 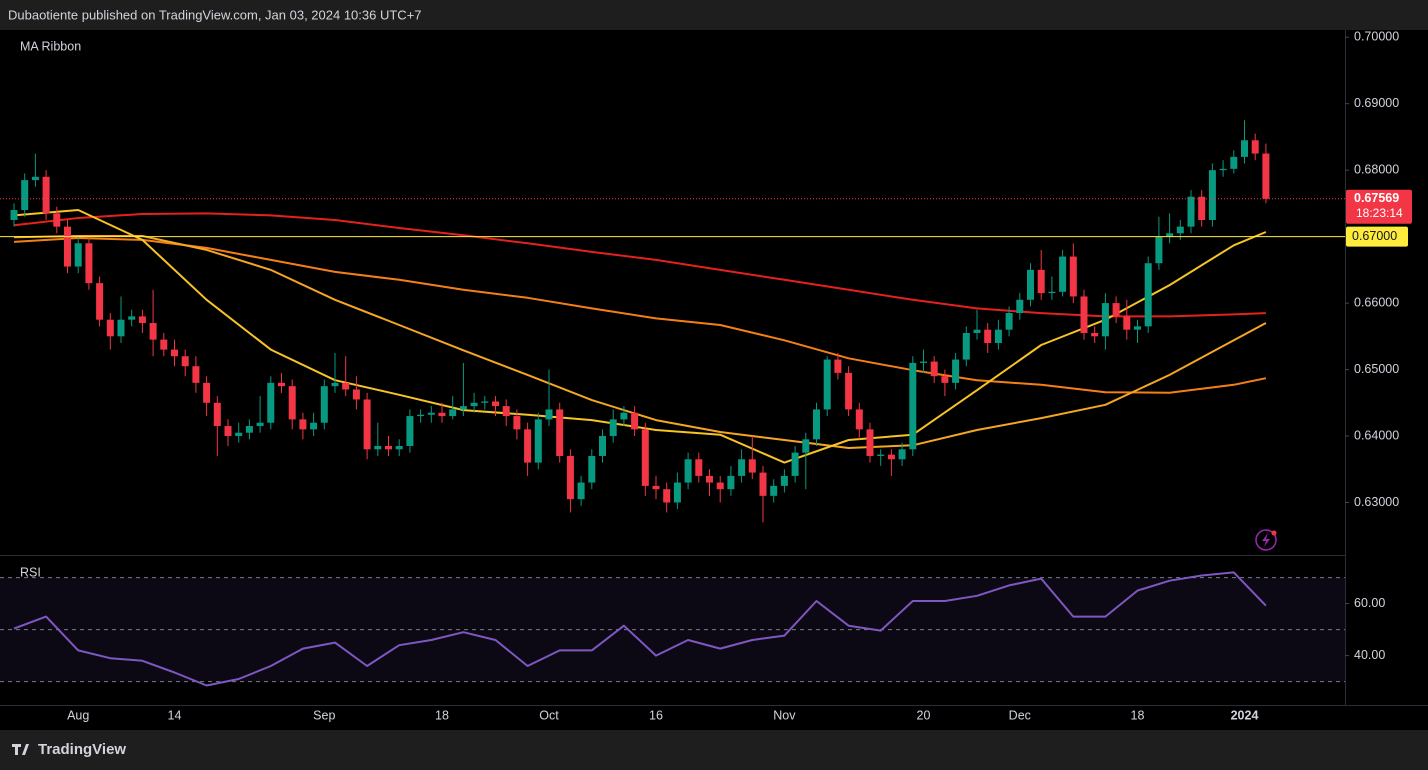 I want to click on y-tick-label: 0.68000, so click(x=1376, y=169).